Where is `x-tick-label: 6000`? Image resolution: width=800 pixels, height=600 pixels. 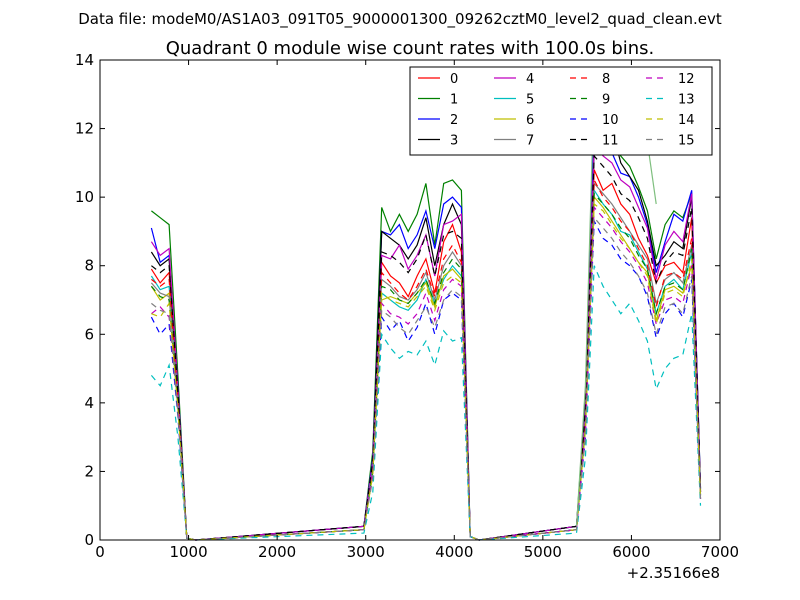
x-tick-label: 6000 is located at coordinates (631, 552).